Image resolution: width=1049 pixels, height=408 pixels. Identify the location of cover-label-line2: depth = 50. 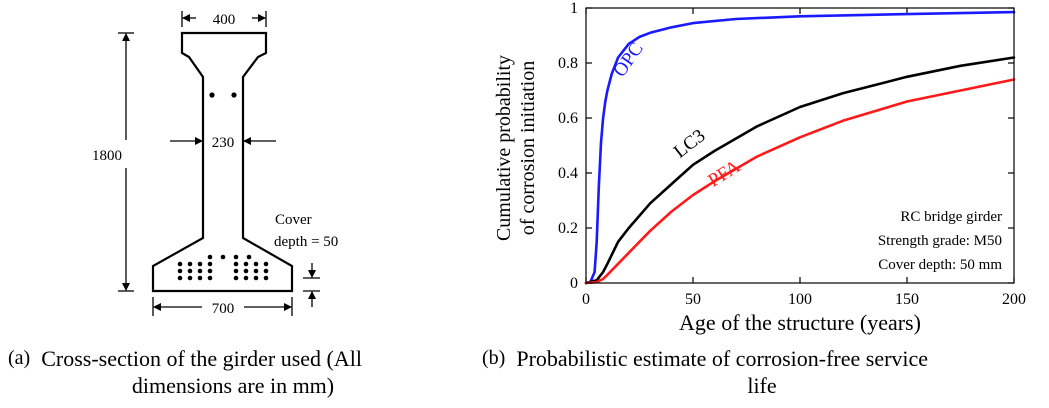
(306, 242).